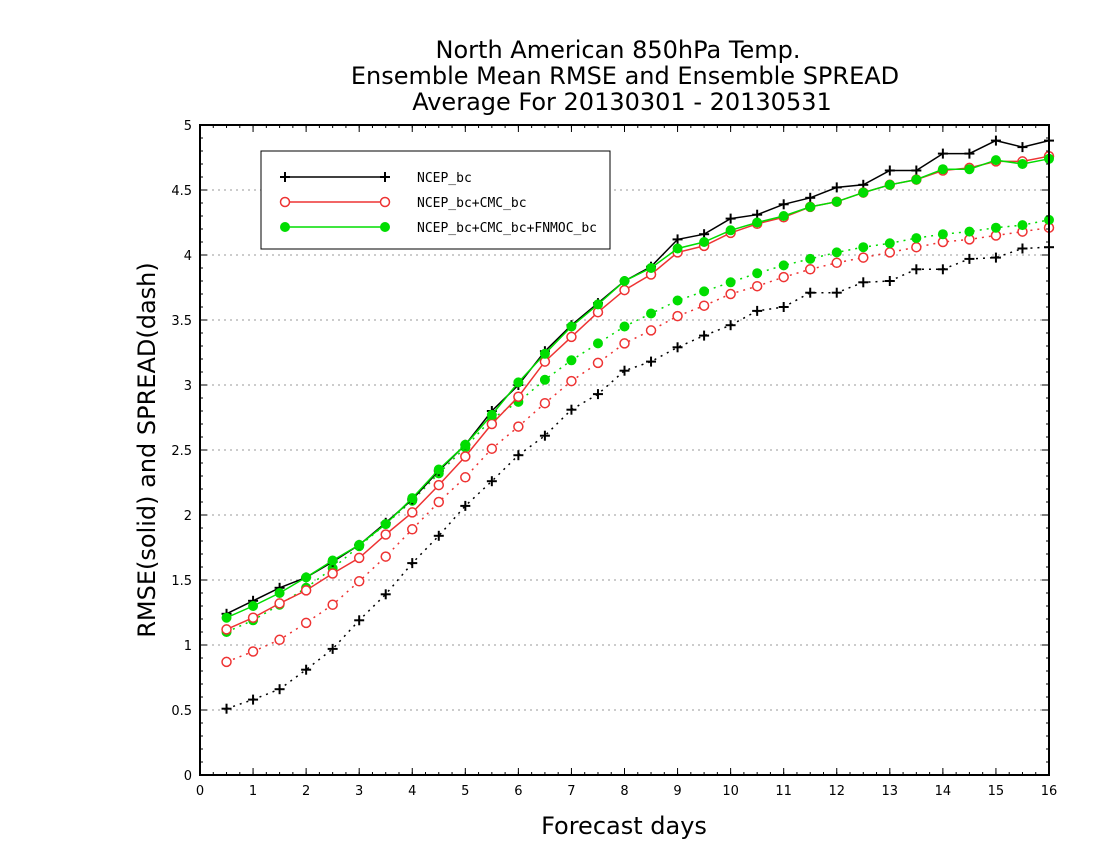 The height and width of the screenshot is (850, 1100). Describe the element at coordinates (181, 321) in the screenshot. I see `y-tick-label: 3.5` at that location.